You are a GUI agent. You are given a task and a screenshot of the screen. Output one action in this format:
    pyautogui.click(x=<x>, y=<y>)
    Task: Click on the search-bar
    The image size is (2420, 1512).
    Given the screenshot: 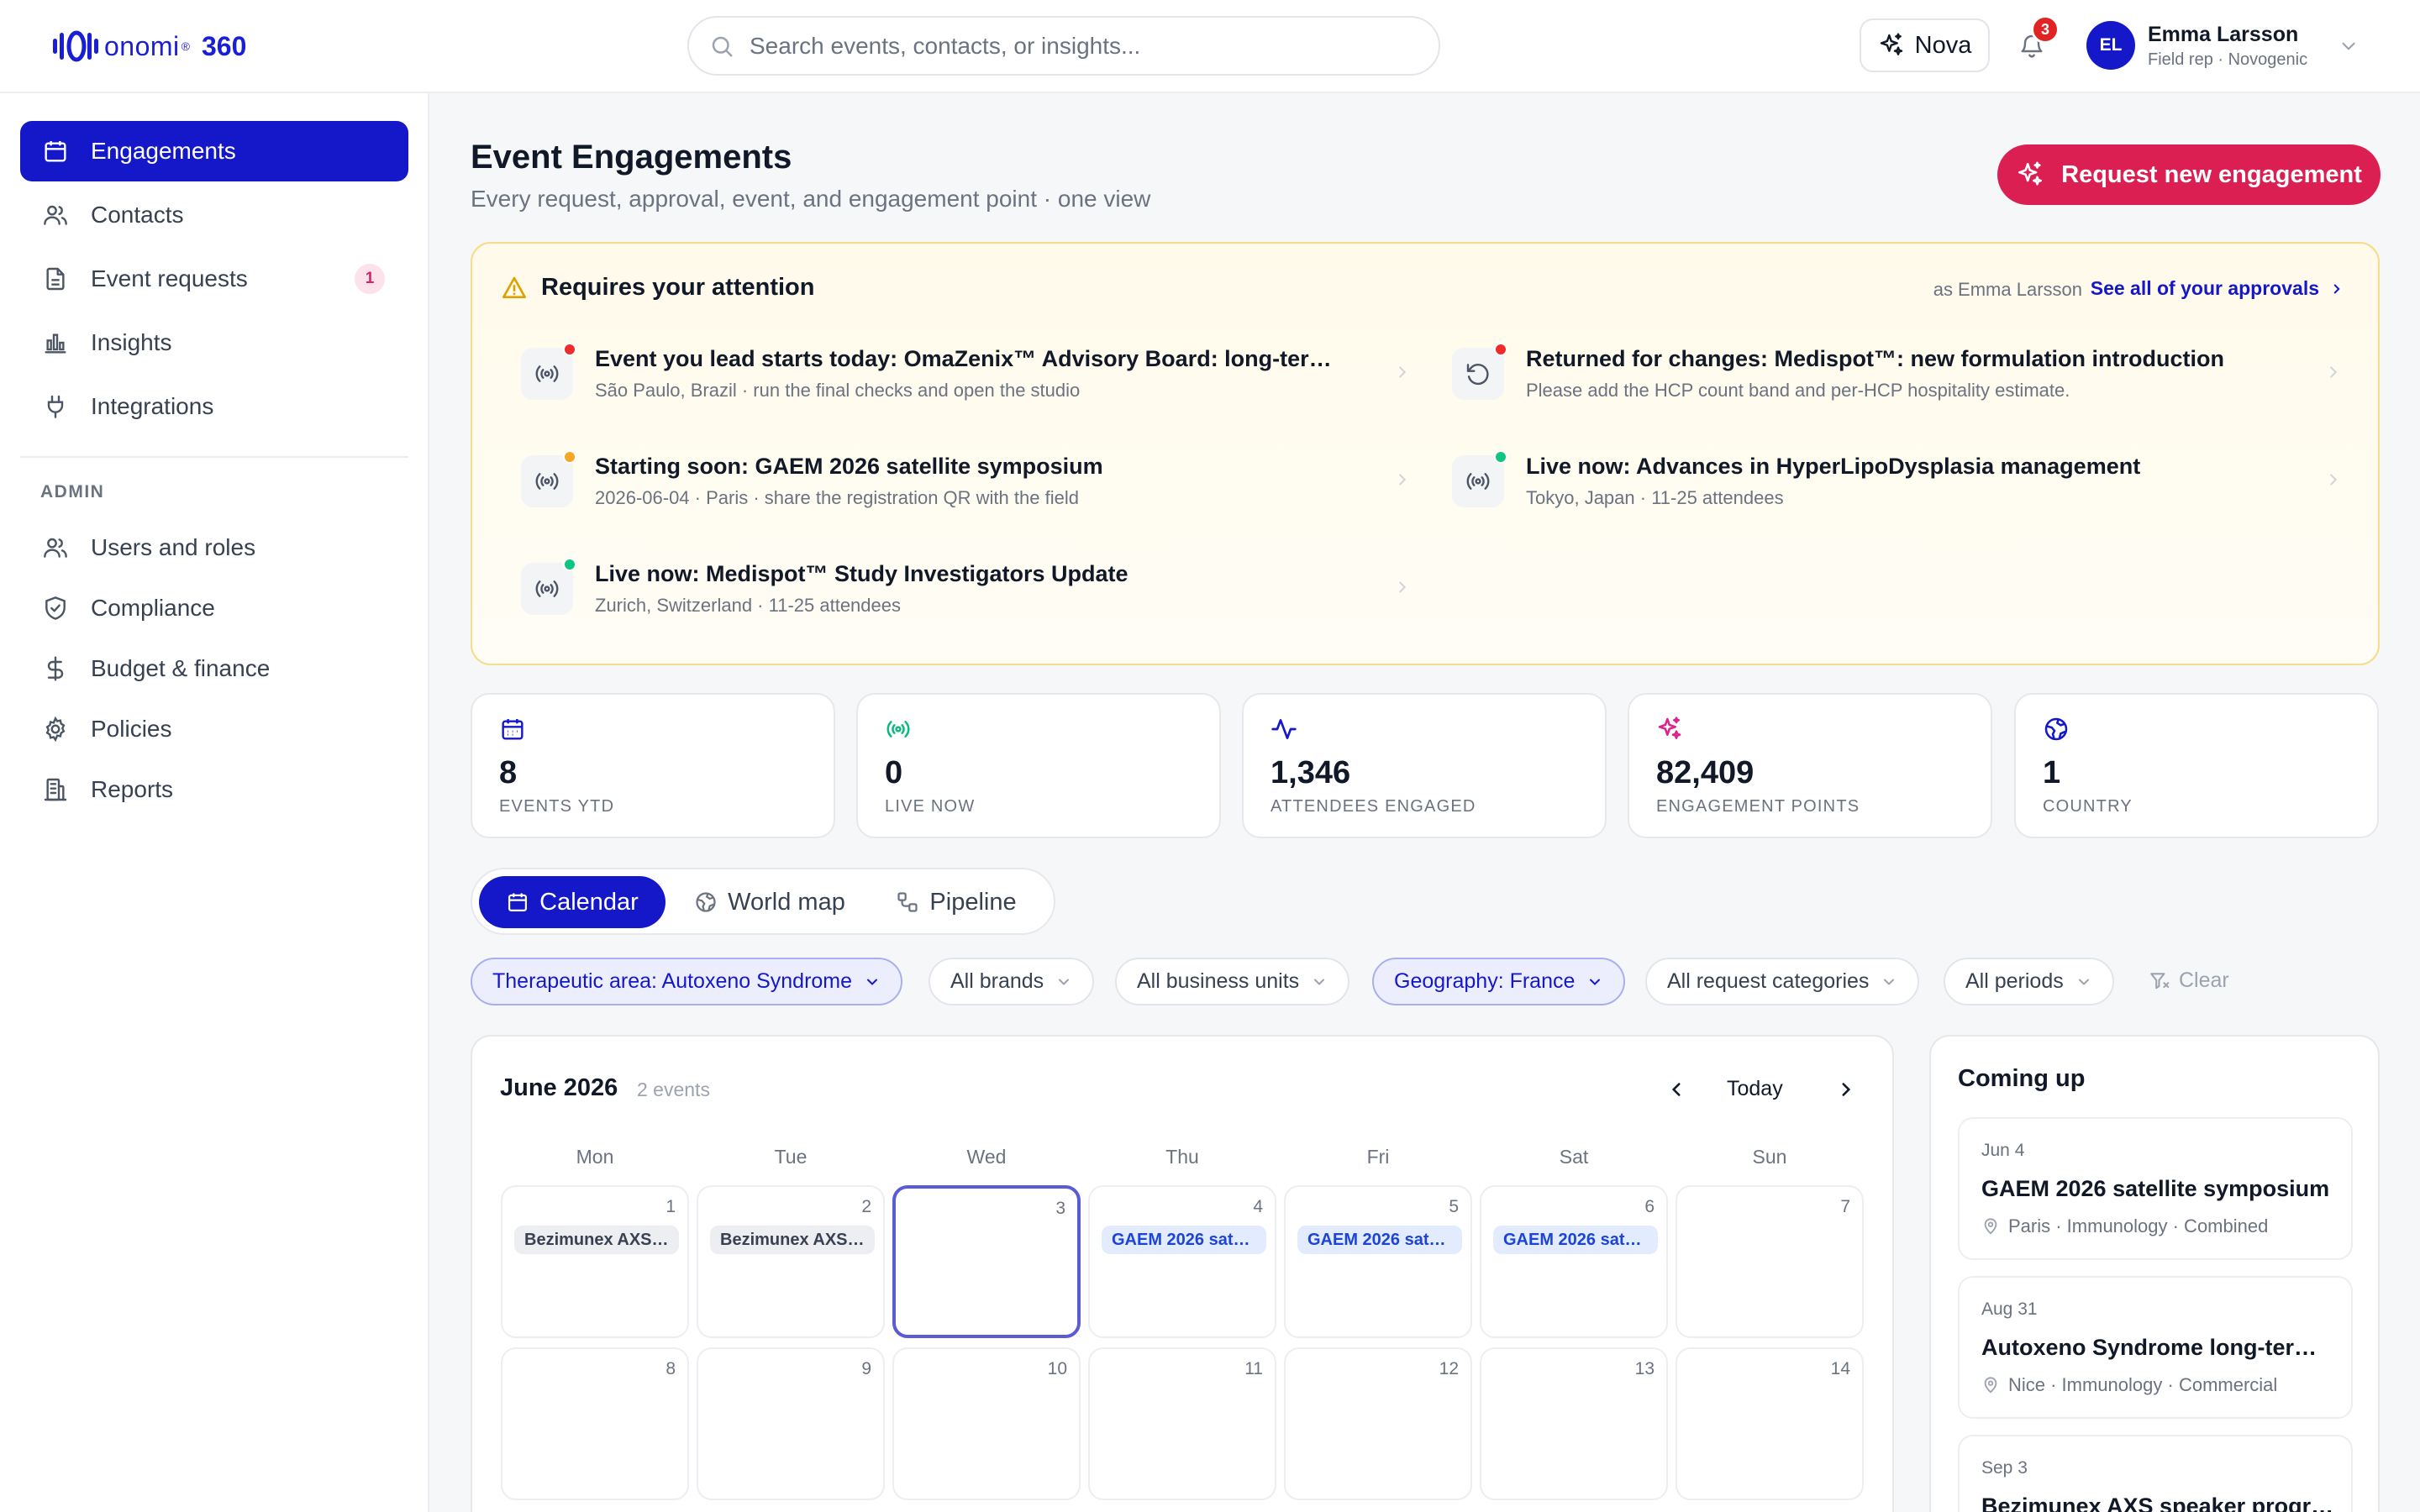 What is the action you would take?
    pyautogui.click(x=1063, y=46)
    